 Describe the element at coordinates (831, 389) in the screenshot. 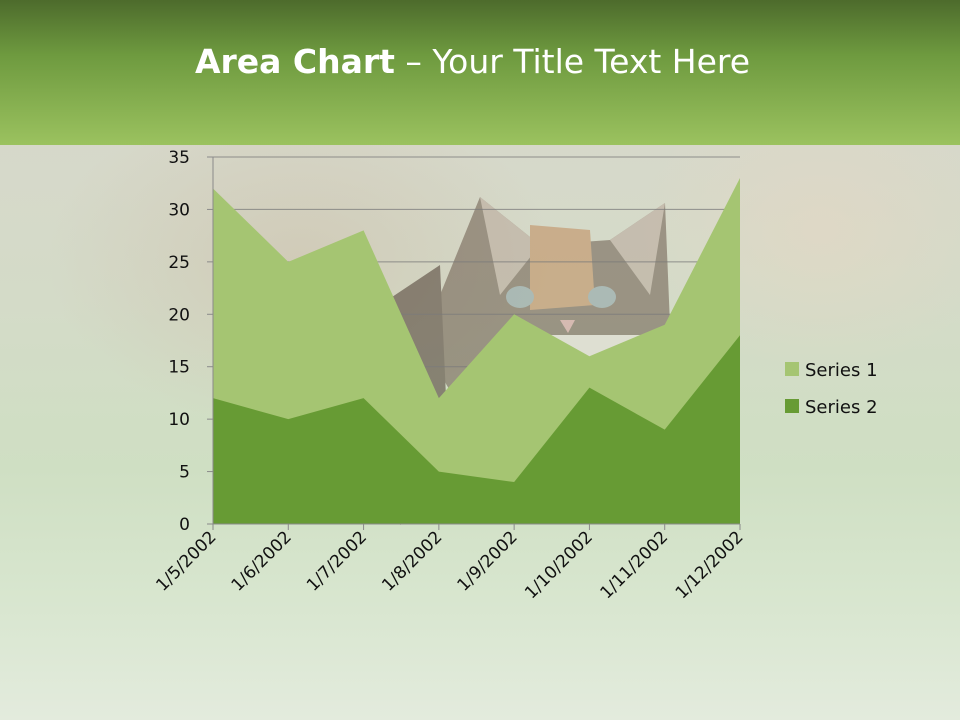

I see `chart-legend: Series 1 Series 2` at that location.